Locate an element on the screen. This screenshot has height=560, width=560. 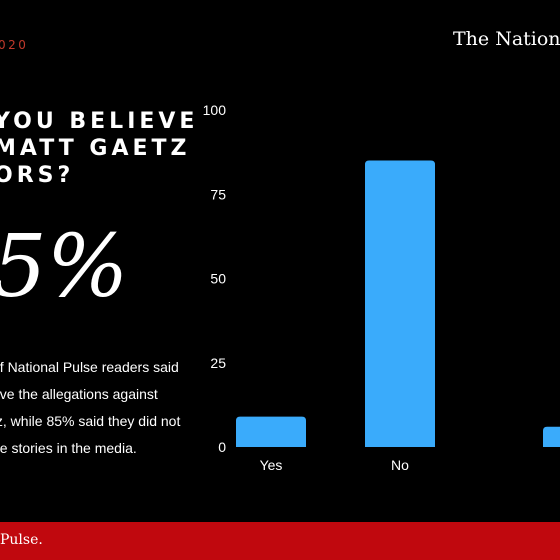
summary-line-1: of National Pulse readers said is located at coordinates (89, 367).